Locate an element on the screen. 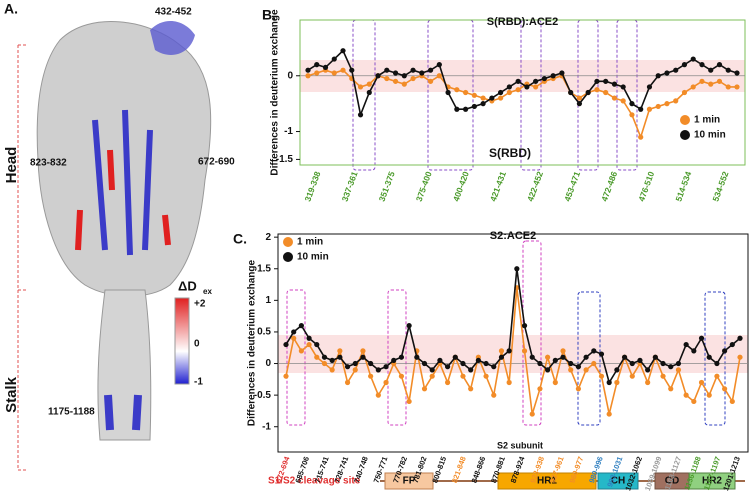  cleavage-label: S1/S2 cleavage site is located at coordinates (314, 481).